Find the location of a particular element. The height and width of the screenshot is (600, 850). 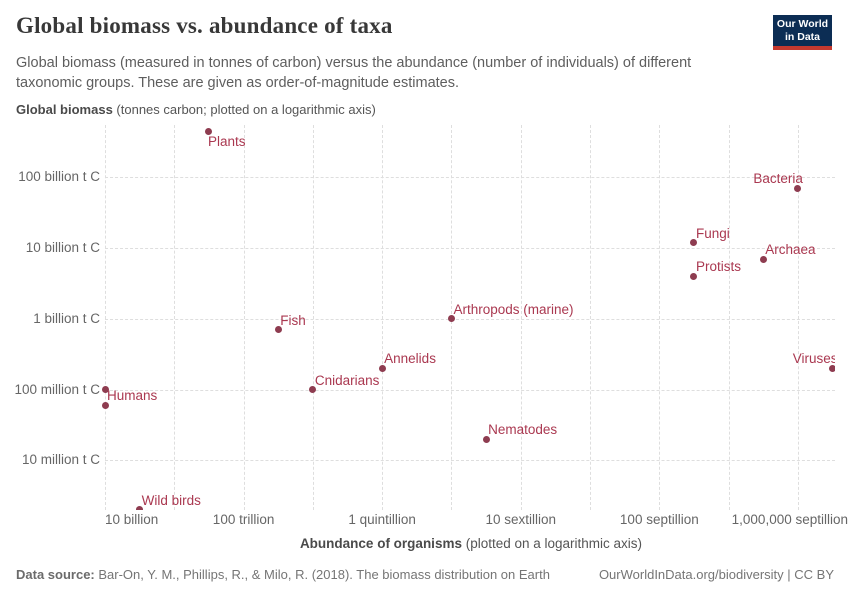

data-source-label: Data source: is located at coordinates (55, 574).